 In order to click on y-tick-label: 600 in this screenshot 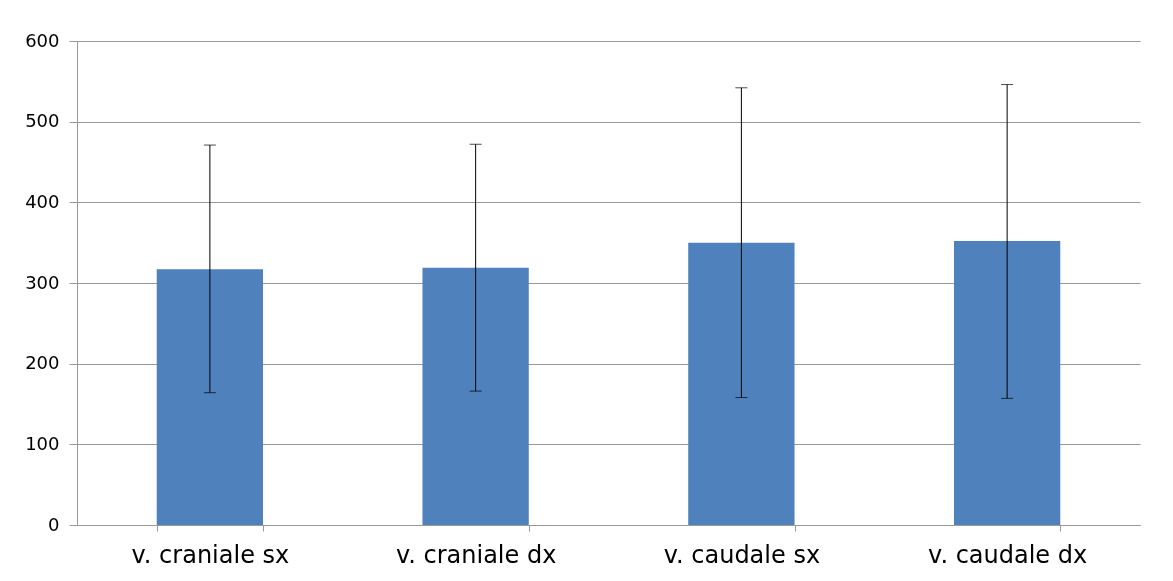, I will do `click(42, 40)`.